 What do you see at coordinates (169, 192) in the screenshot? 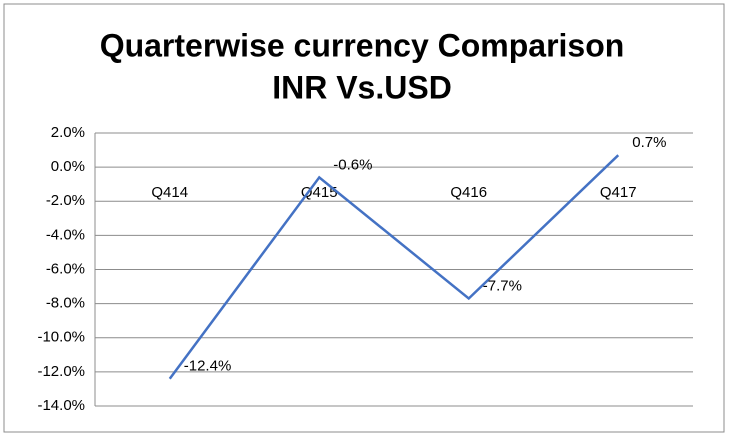
I see `x-tick-label: Q414` at bounding box center [169, 192].